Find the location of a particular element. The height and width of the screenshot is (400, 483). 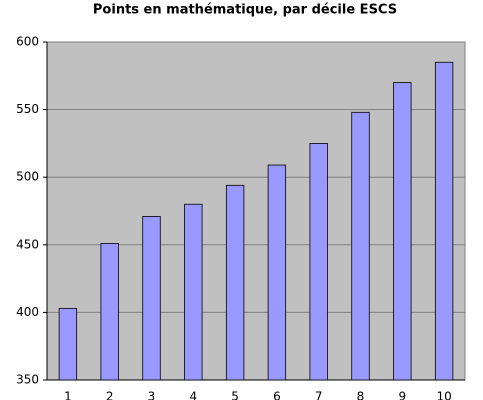

x-tick-label: 2 is located at coordinates (110, 395).